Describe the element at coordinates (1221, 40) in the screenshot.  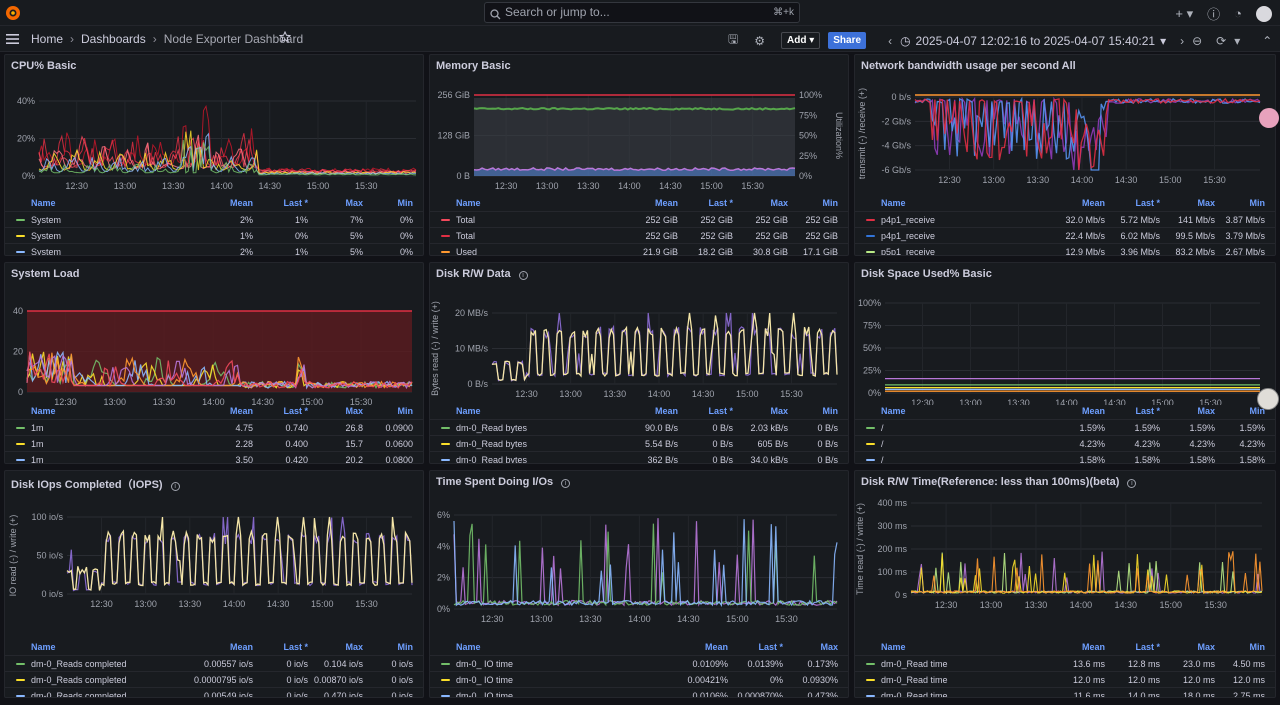
I see `refresh-icon: ⟳` at that location.